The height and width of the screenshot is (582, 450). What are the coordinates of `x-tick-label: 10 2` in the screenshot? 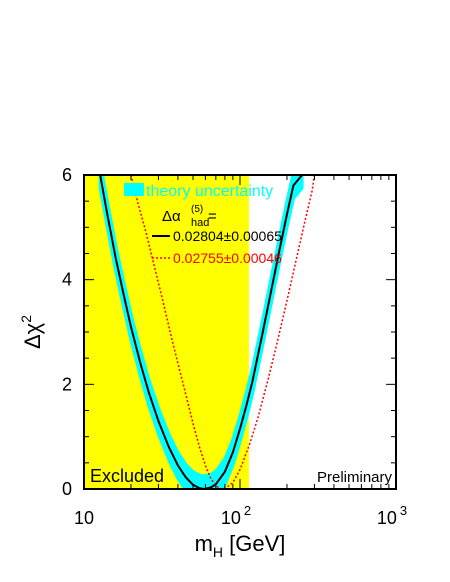 It's located at (236, 515).